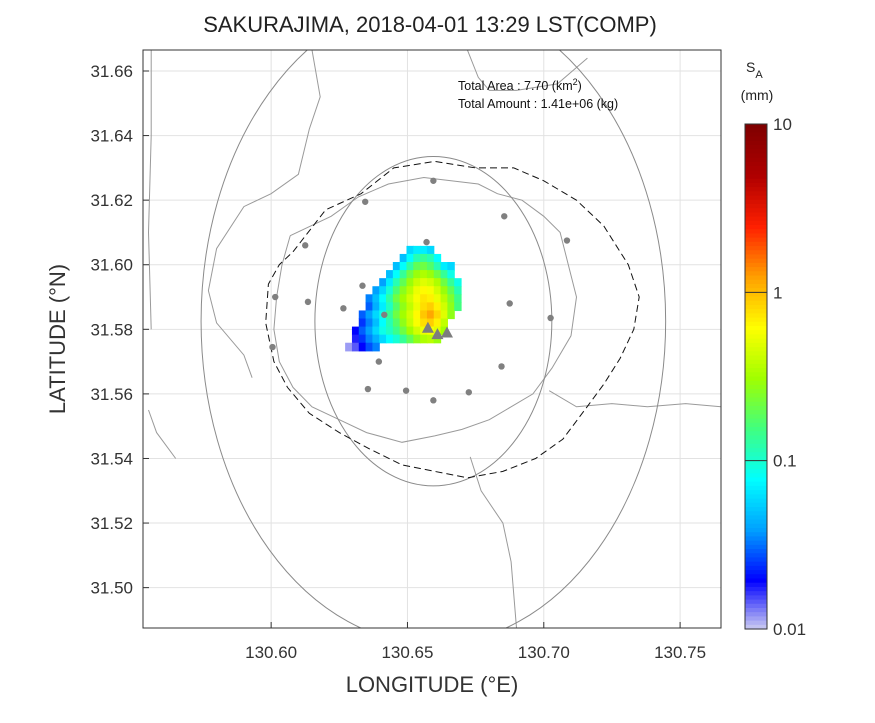 This screenshot has width=875, height=723. I want to click on x-axis-label: LONGITUDE (°E), so click(432, 684).